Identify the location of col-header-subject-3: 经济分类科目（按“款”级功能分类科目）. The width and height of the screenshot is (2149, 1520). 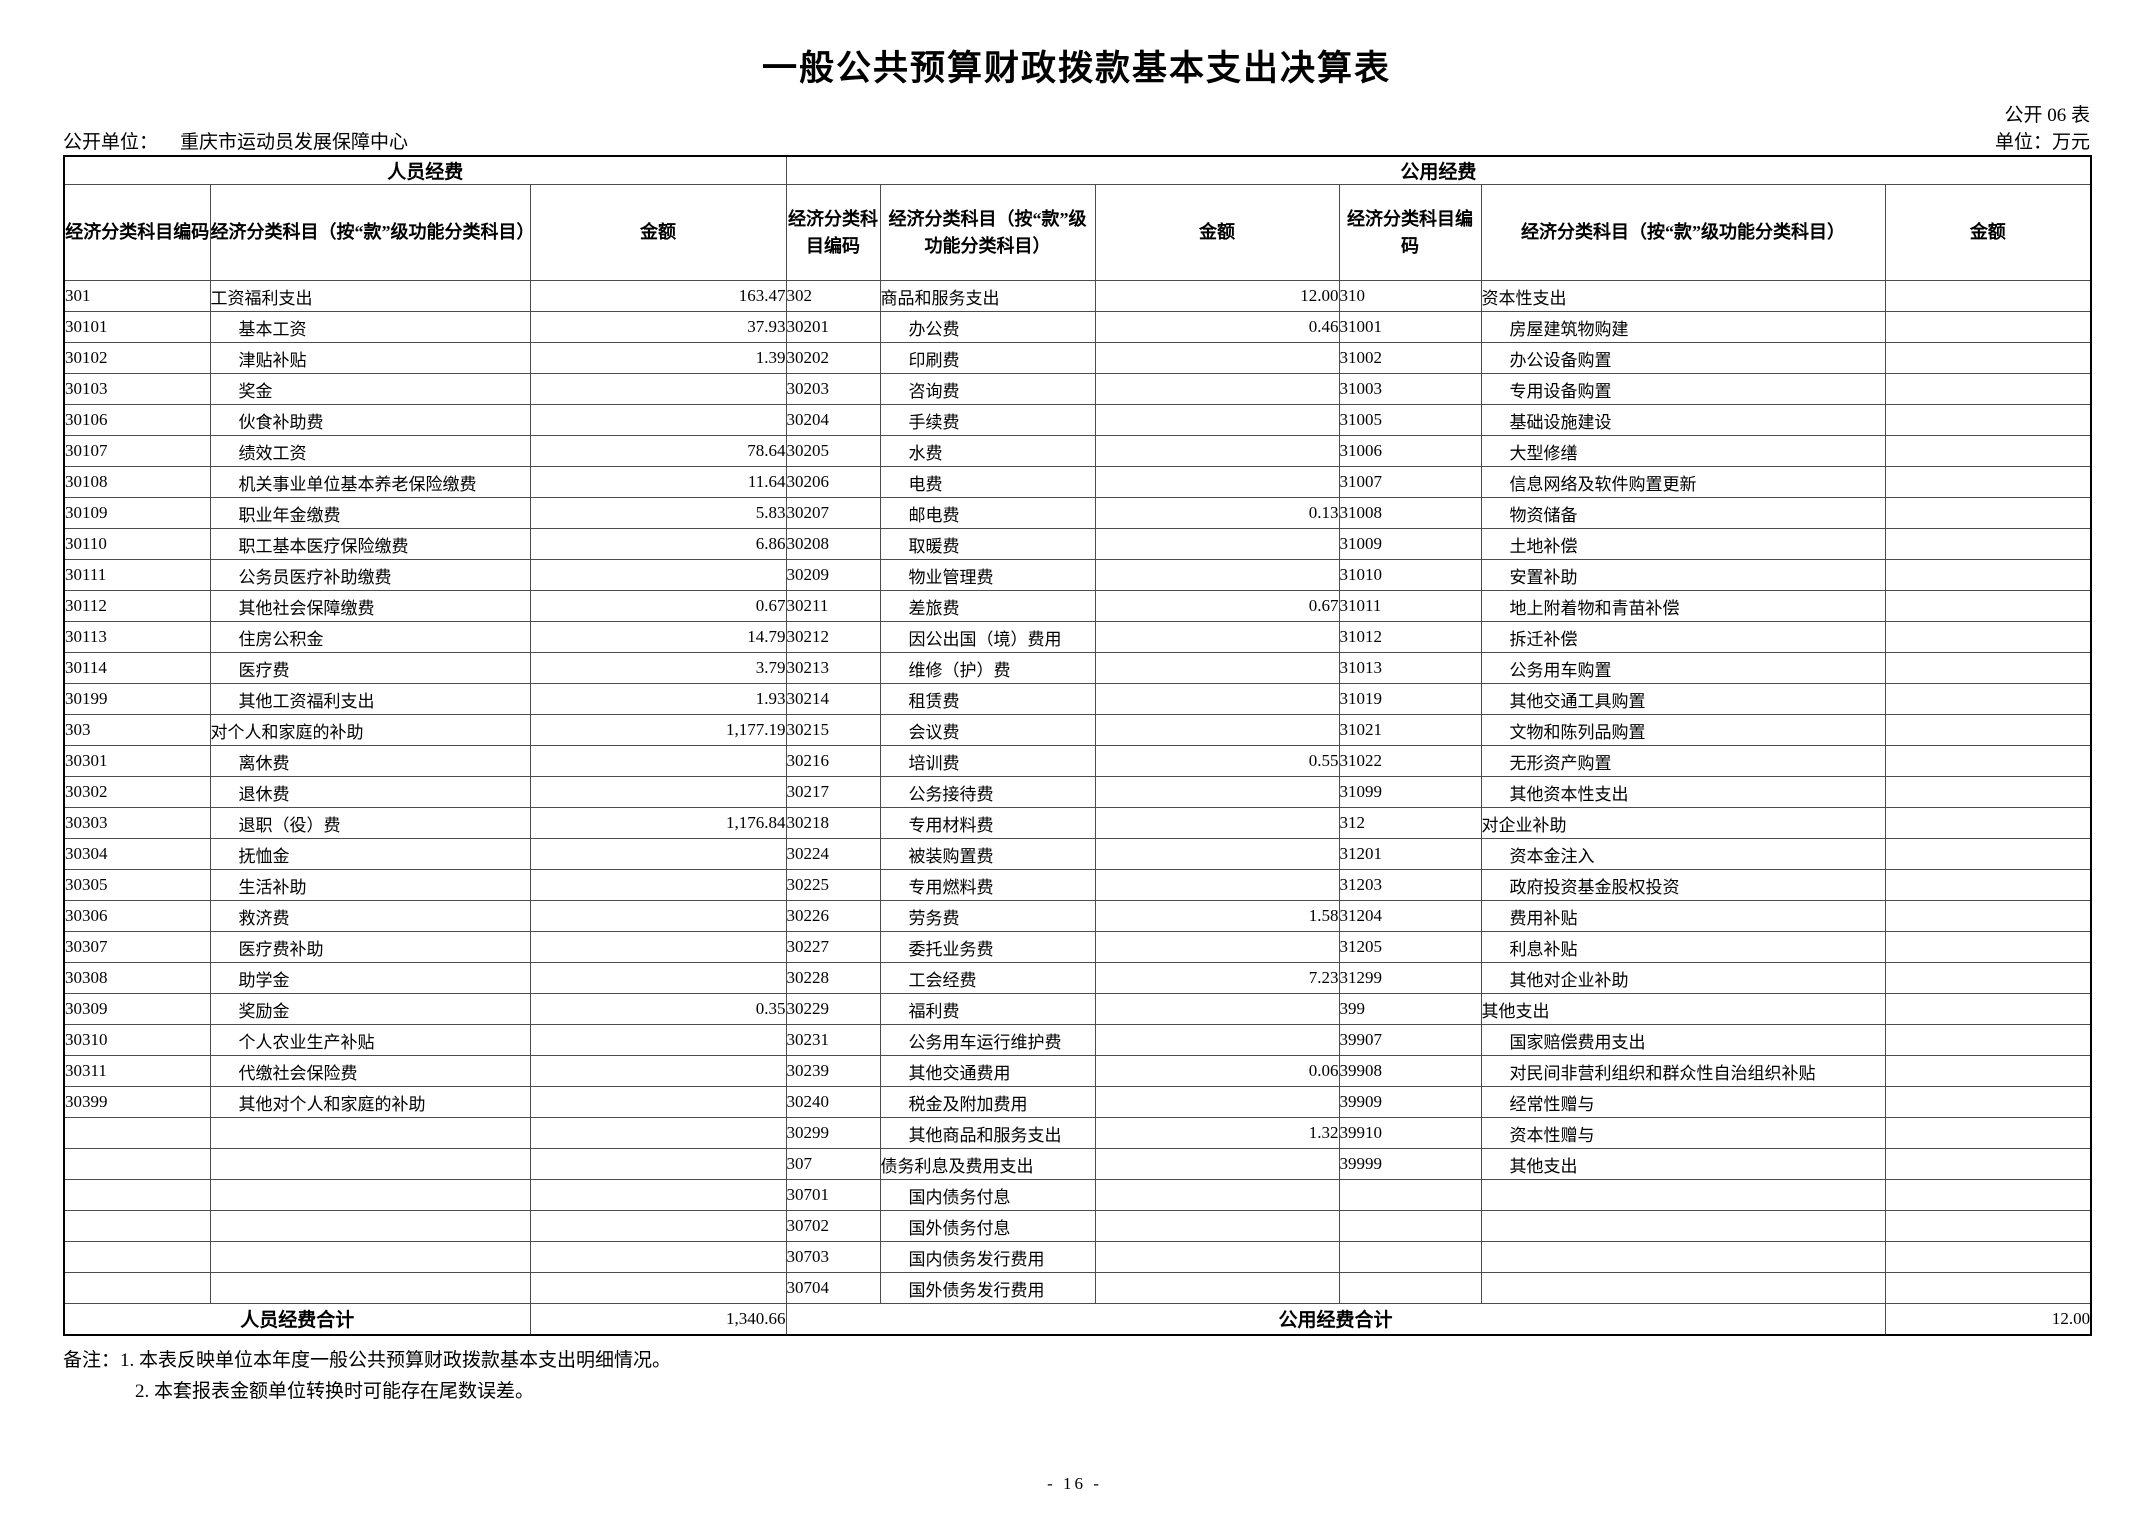
(1683, 232).